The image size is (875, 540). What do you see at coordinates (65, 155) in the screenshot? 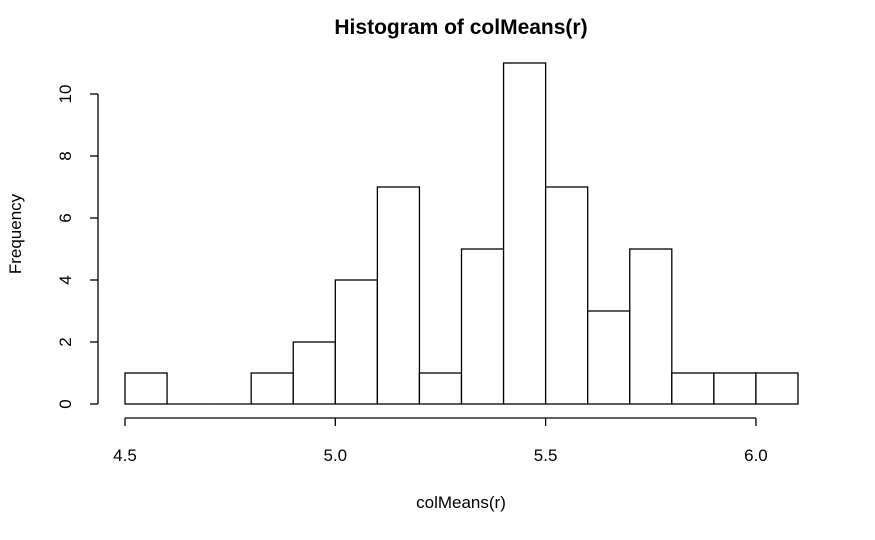
I see `y-tick-label: 8` at bounding box center [65, 155].